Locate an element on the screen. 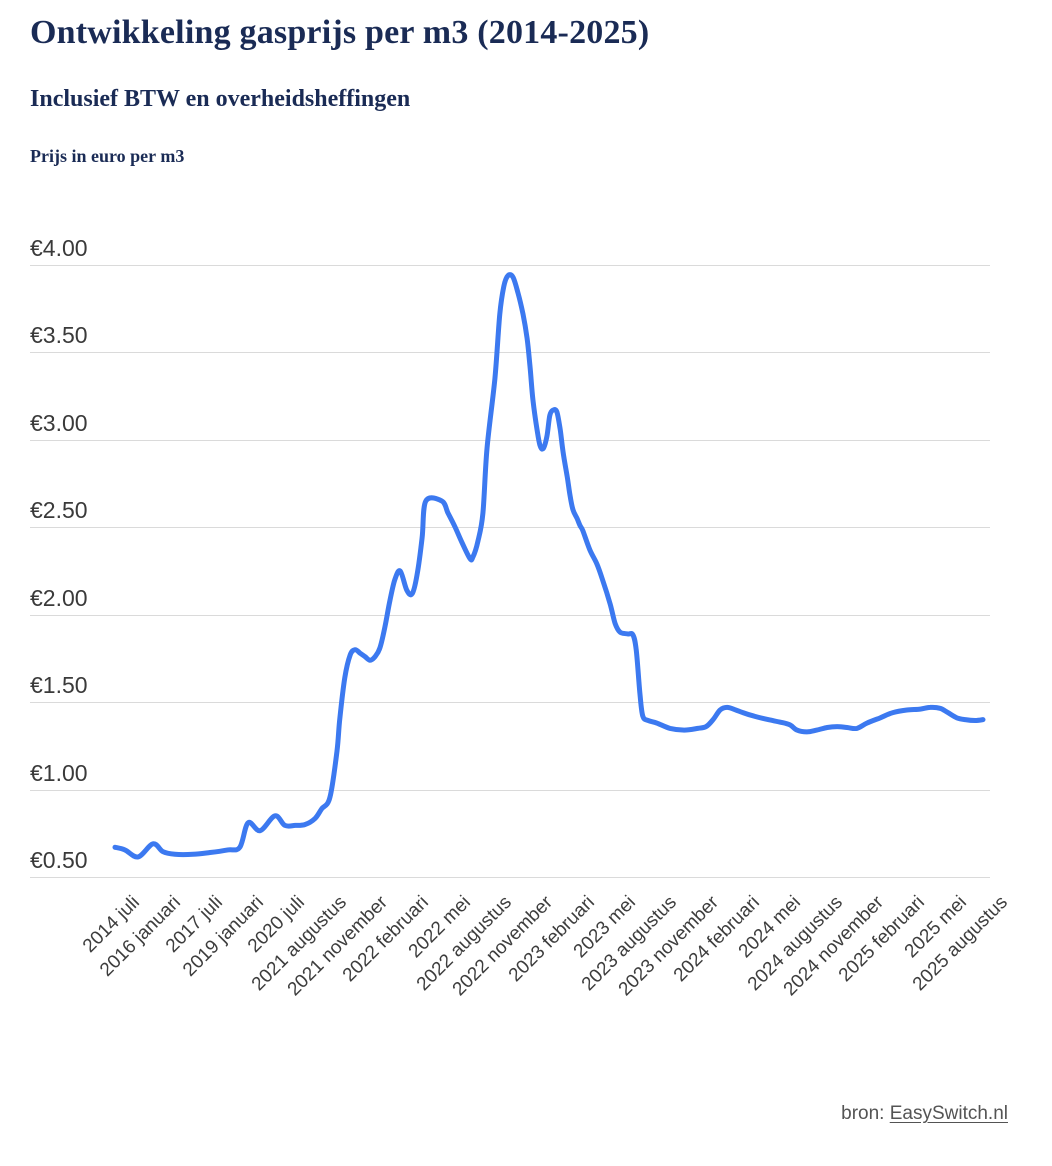 The height and width of the screenshot is (1166, 1052). source-attribution: bron: EasySwitch.nl is located at coordinates (924, 1114).